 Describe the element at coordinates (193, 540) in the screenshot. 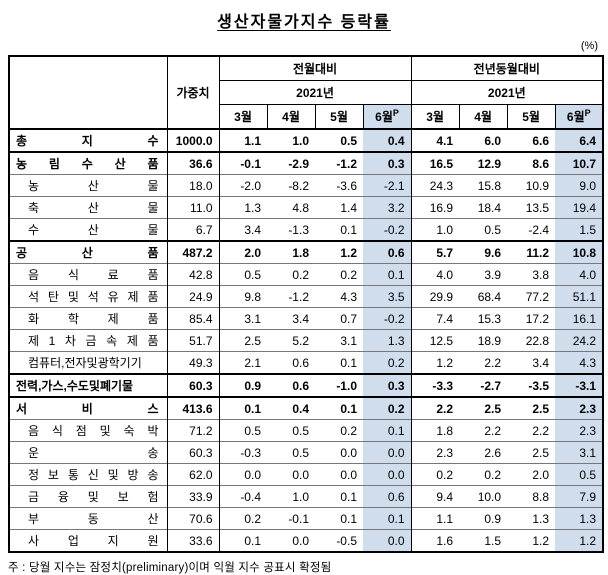

I see `weight-value: 33.6` at that location.